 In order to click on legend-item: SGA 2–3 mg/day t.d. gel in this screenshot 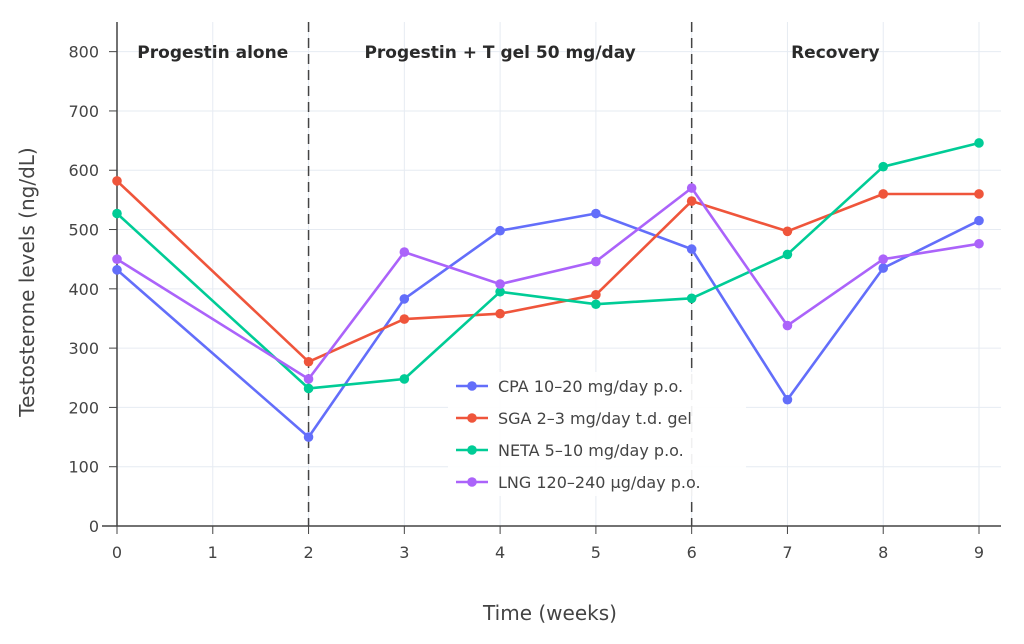, I will do `click(574, 418)`.